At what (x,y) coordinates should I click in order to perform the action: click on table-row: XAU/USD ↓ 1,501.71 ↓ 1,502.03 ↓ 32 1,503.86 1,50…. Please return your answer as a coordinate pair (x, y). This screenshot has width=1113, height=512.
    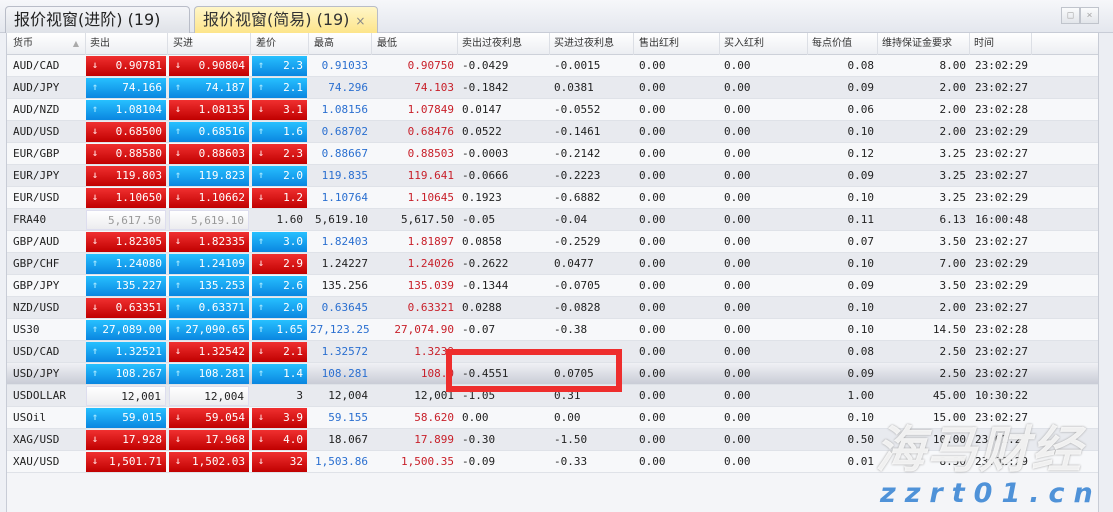
    Looking at the image, I should click on (553, 462).